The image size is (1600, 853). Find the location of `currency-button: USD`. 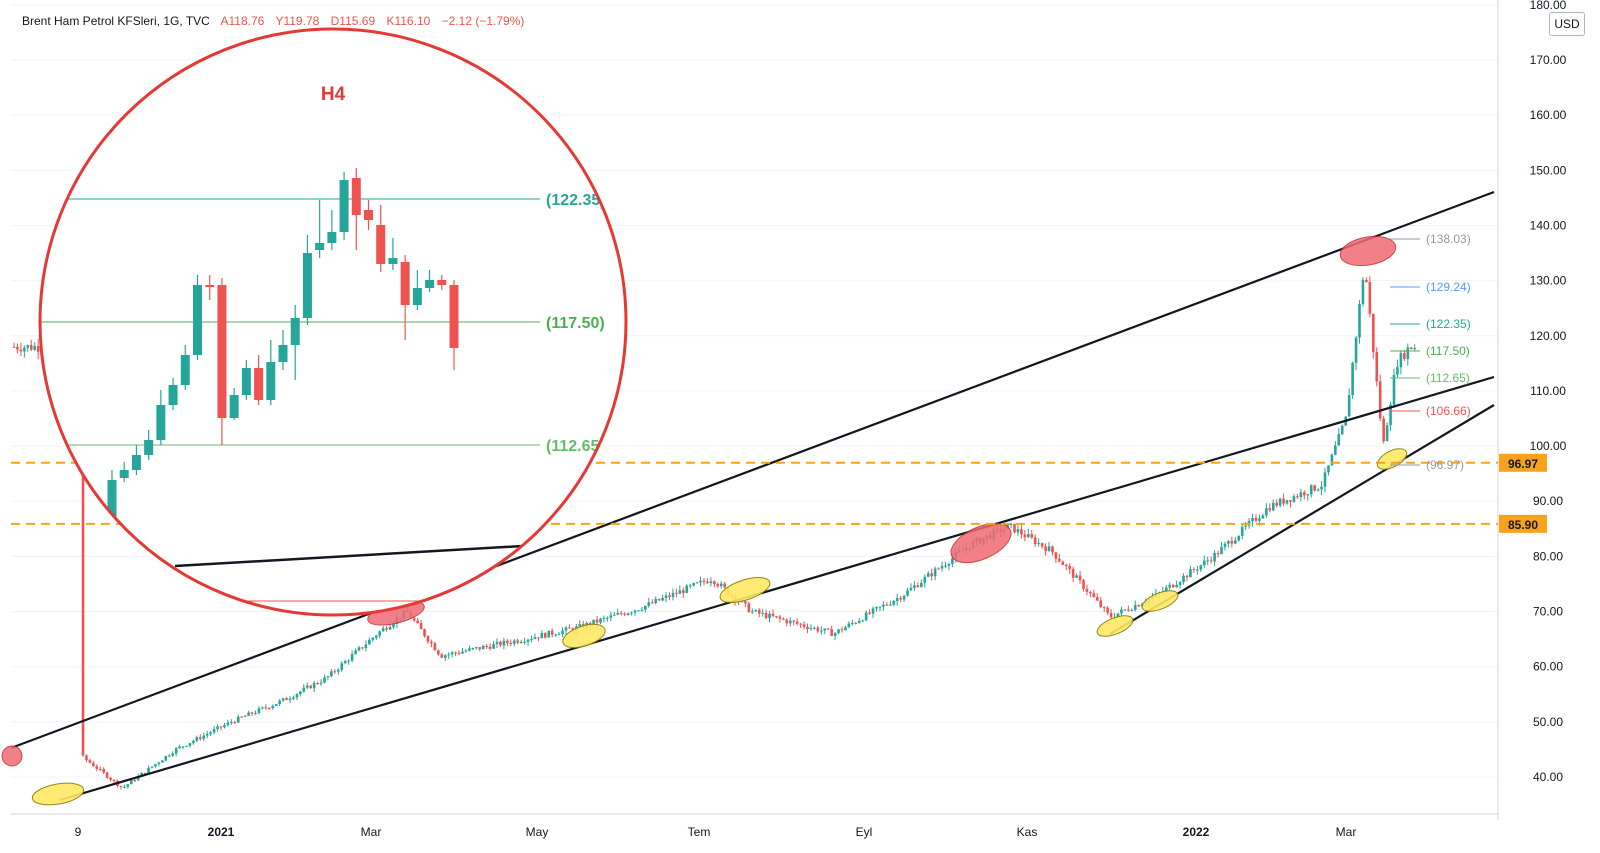

currency-button: USD is located at coordinates (1567, 24).